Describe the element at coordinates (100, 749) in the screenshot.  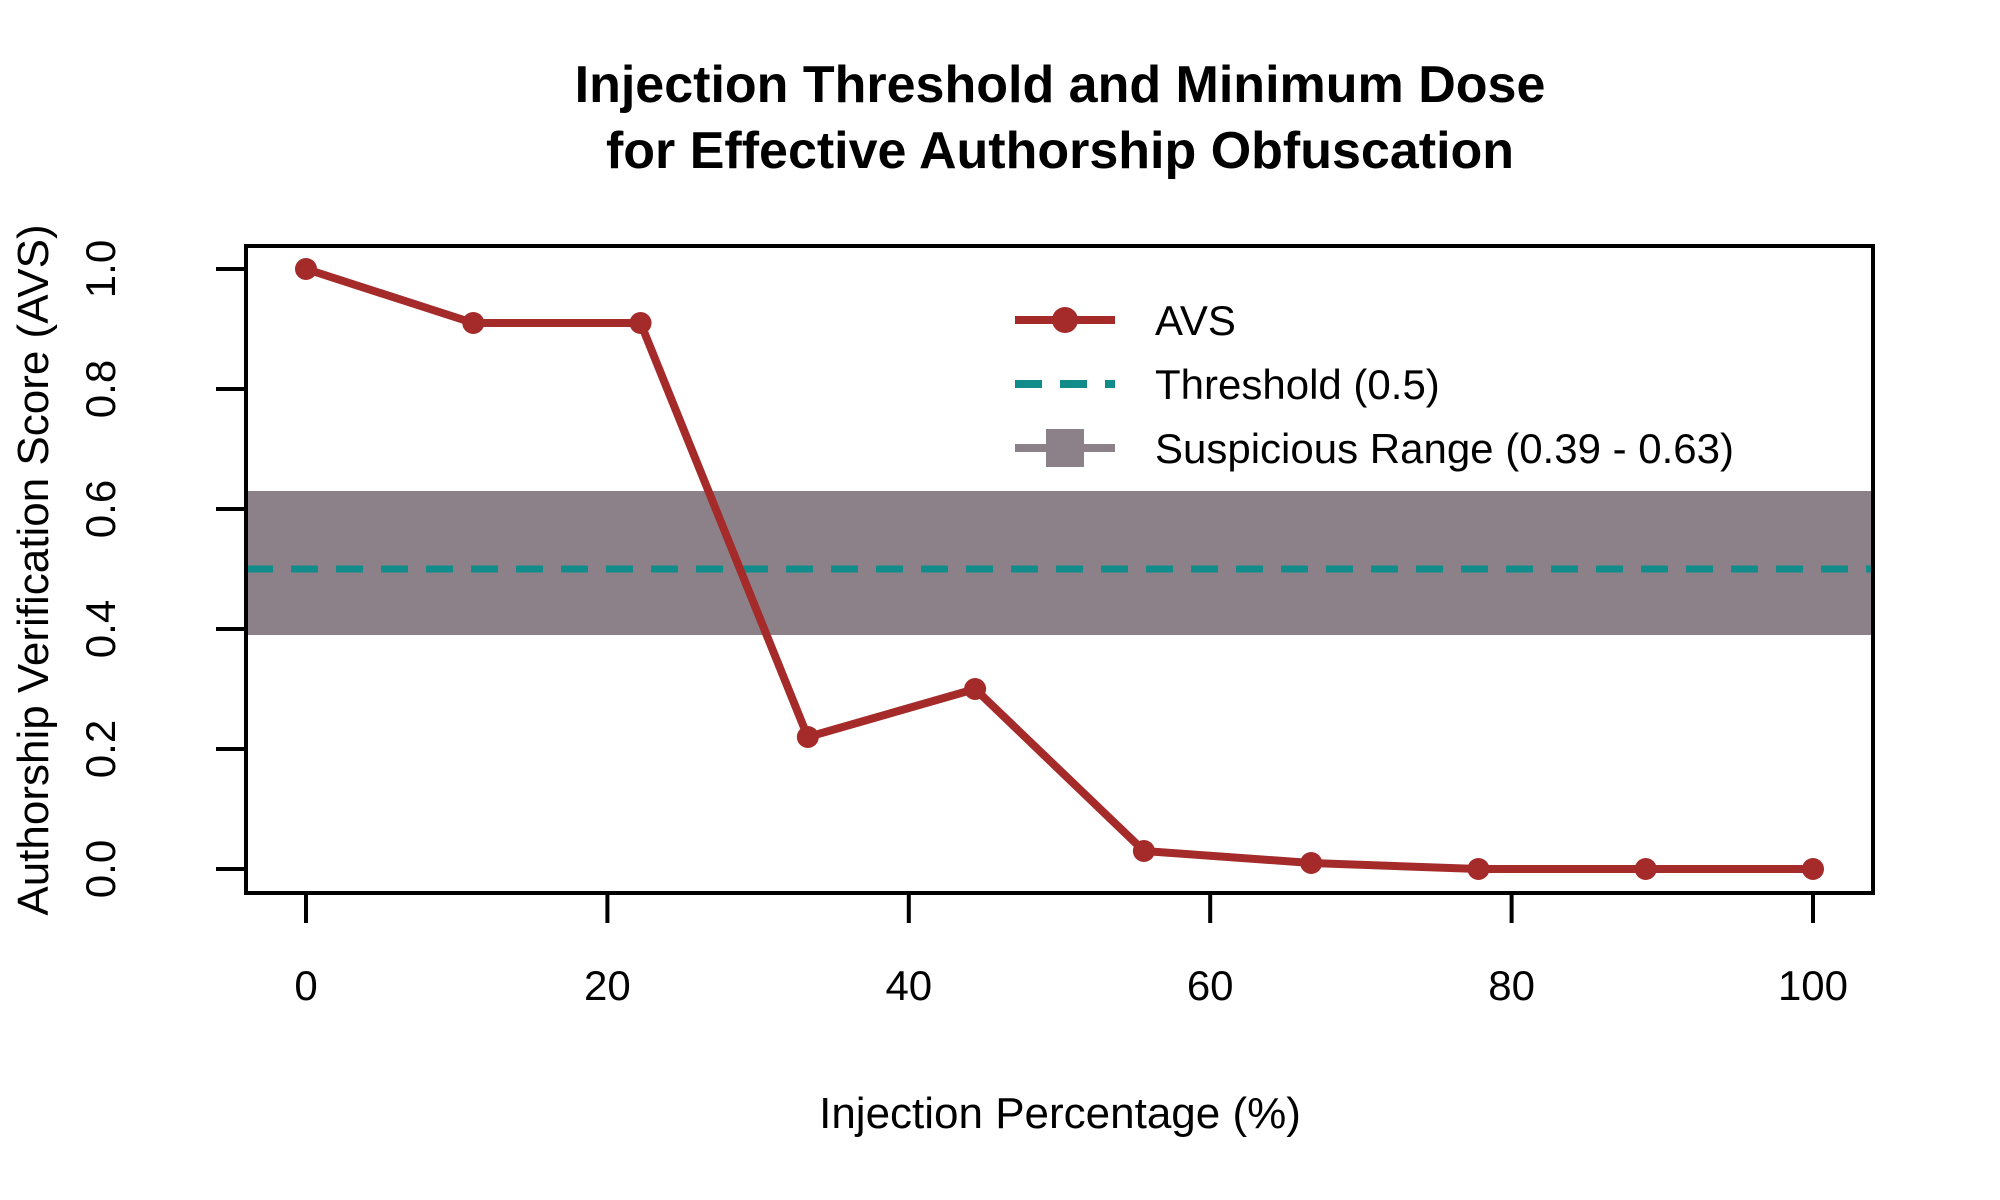
I see `y-tick-label: 0.2` at that location.